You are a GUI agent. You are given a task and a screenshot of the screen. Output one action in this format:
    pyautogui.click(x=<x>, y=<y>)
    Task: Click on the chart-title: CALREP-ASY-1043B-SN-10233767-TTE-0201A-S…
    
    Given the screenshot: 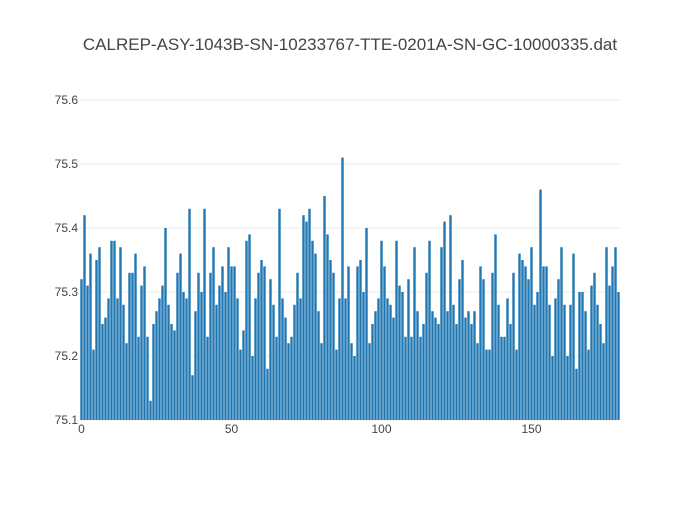 What is the action you would take?
    pyautogui.click(x=350, y=44)
    